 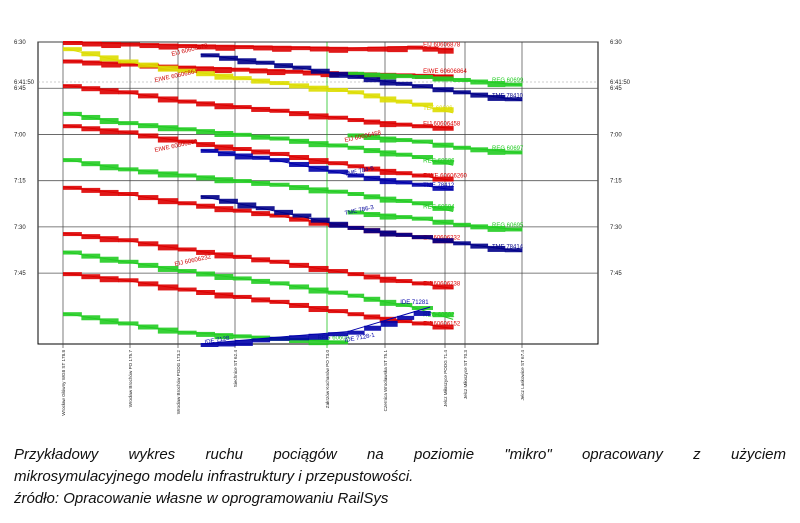 I want to click on series-16: TME 78412, so click(x=327, y=169).